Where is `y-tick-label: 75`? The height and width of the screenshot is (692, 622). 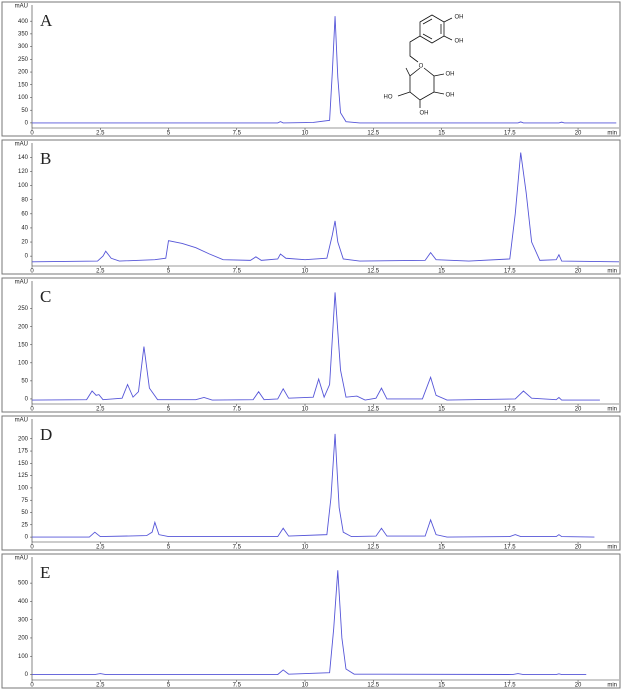
y-tick-label: 75 is located at coordinates (24, 501).